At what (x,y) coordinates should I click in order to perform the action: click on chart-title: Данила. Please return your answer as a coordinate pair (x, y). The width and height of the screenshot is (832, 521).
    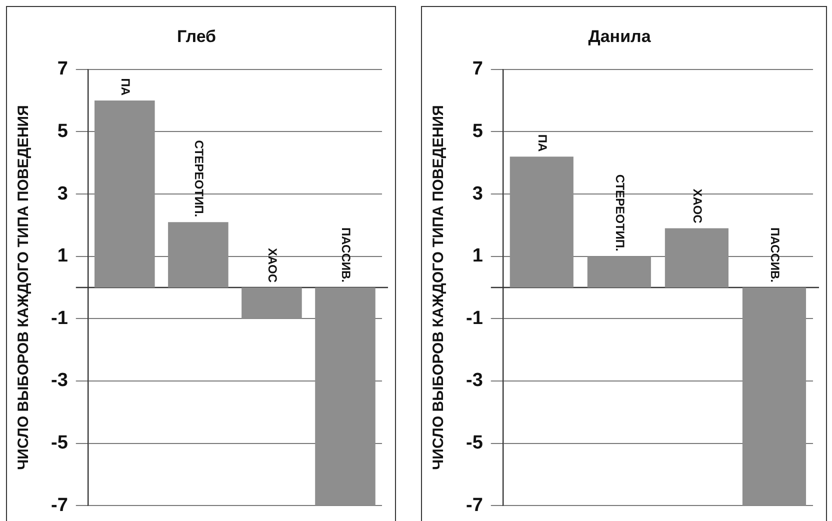
    Looking at the image, I should click on (620, 36).